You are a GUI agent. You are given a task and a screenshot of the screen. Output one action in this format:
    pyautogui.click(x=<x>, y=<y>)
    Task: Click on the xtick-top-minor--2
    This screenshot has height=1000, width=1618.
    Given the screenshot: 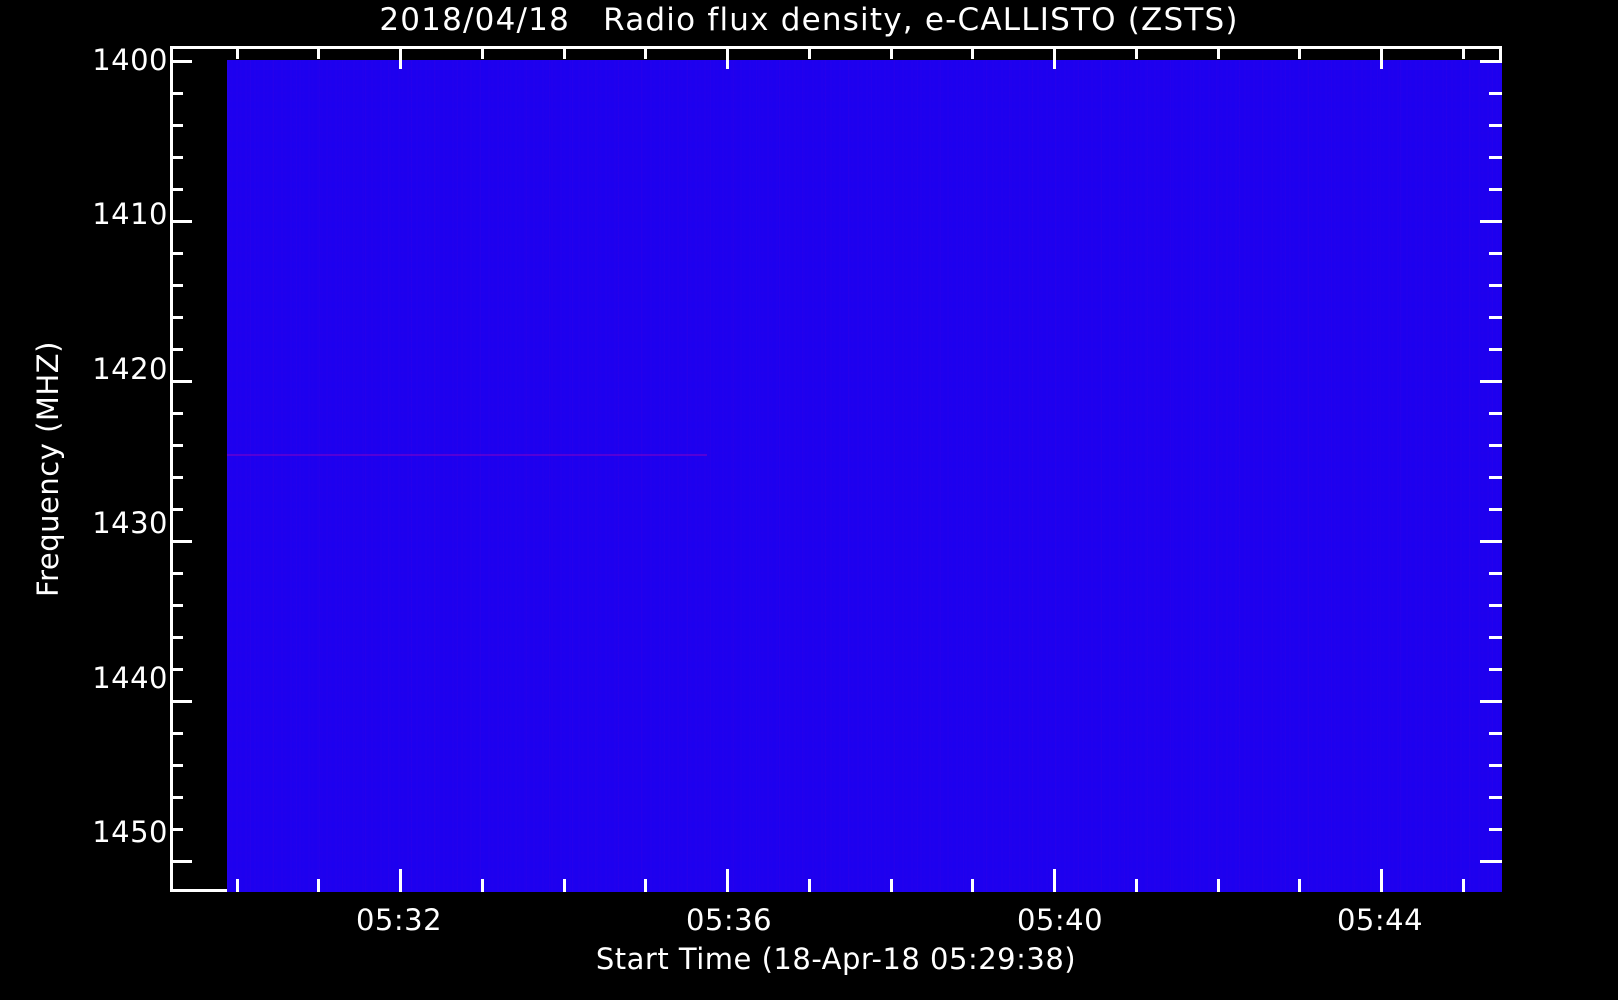 What is the action you would take?
    pyautogui.click(x=237, y=52)
    